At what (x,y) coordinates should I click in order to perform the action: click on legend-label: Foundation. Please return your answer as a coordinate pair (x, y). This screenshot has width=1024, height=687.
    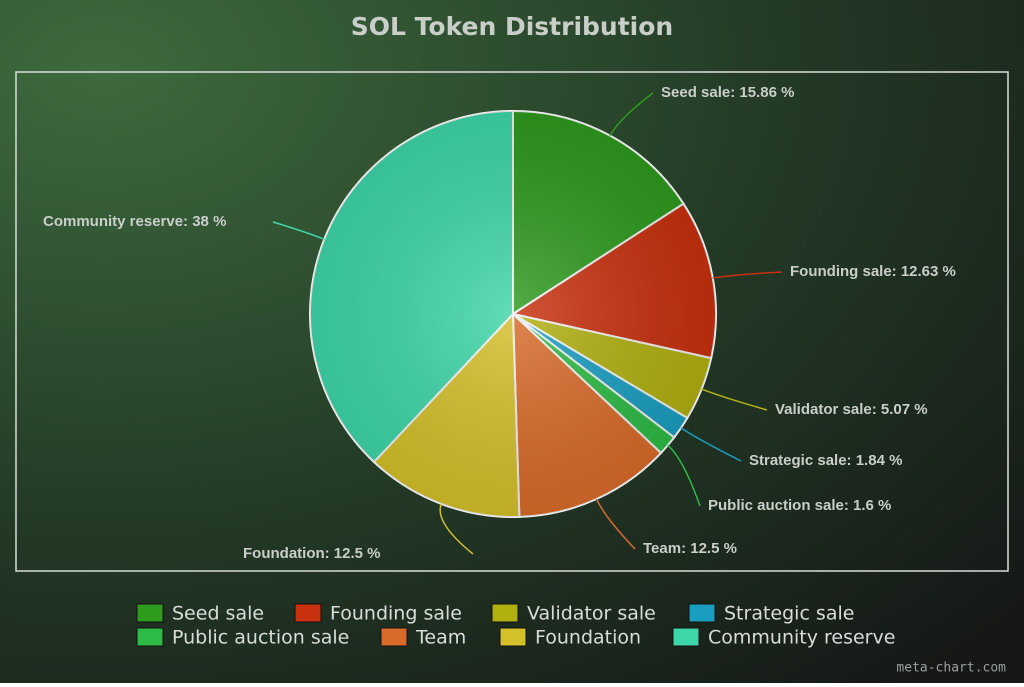
    Looking at the image, I should click on (588, 638).